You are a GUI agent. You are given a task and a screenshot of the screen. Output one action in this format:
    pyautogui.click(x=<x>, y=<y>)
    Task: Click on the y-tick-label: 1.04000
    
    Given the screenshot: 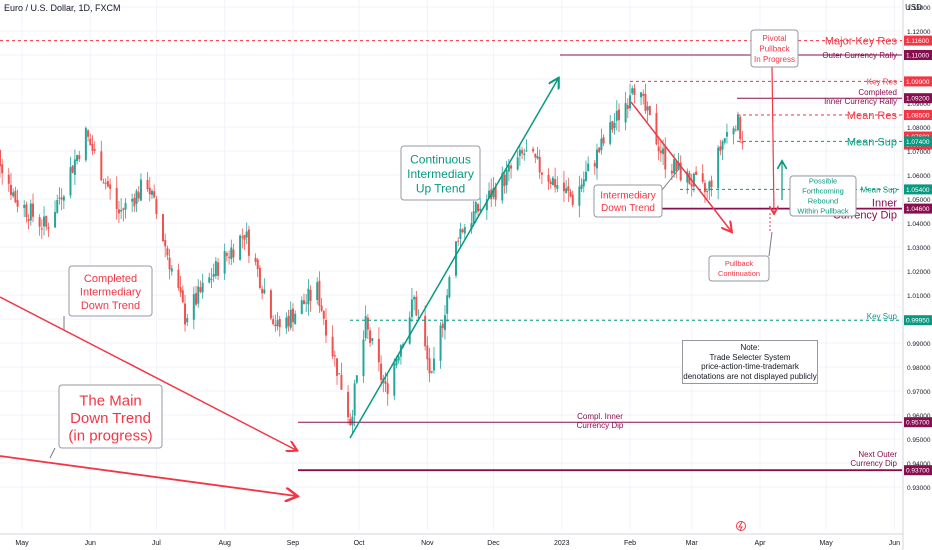 What is the action you would take?
    pyautogui.click(x=919, y=224)
    